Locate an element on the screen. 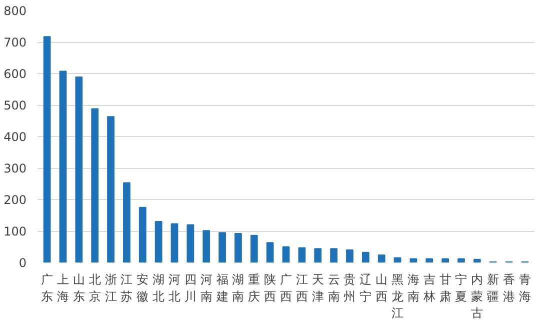  x-tick-label: 陕西 is located at coordinates (270, 288).